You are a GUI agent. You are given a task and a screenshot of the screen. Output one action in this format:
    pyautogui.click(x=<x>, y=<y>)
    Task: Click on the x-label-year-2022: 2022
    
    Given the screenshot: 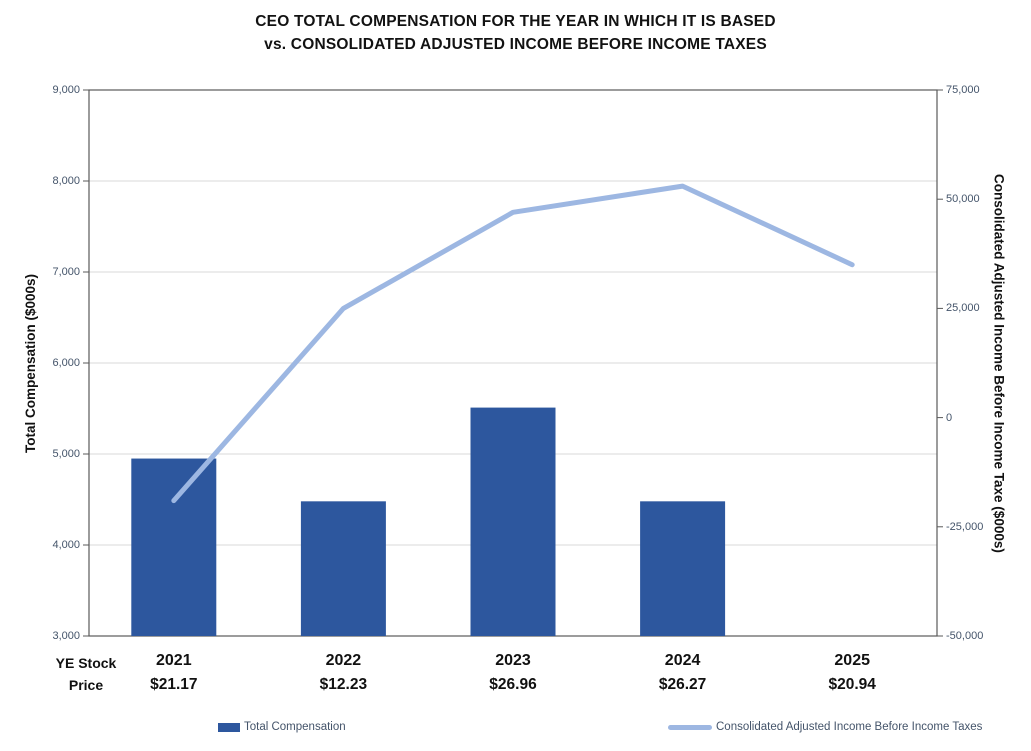 What is the action you would take?
    pyautogui.click(x=343, y=660)
    